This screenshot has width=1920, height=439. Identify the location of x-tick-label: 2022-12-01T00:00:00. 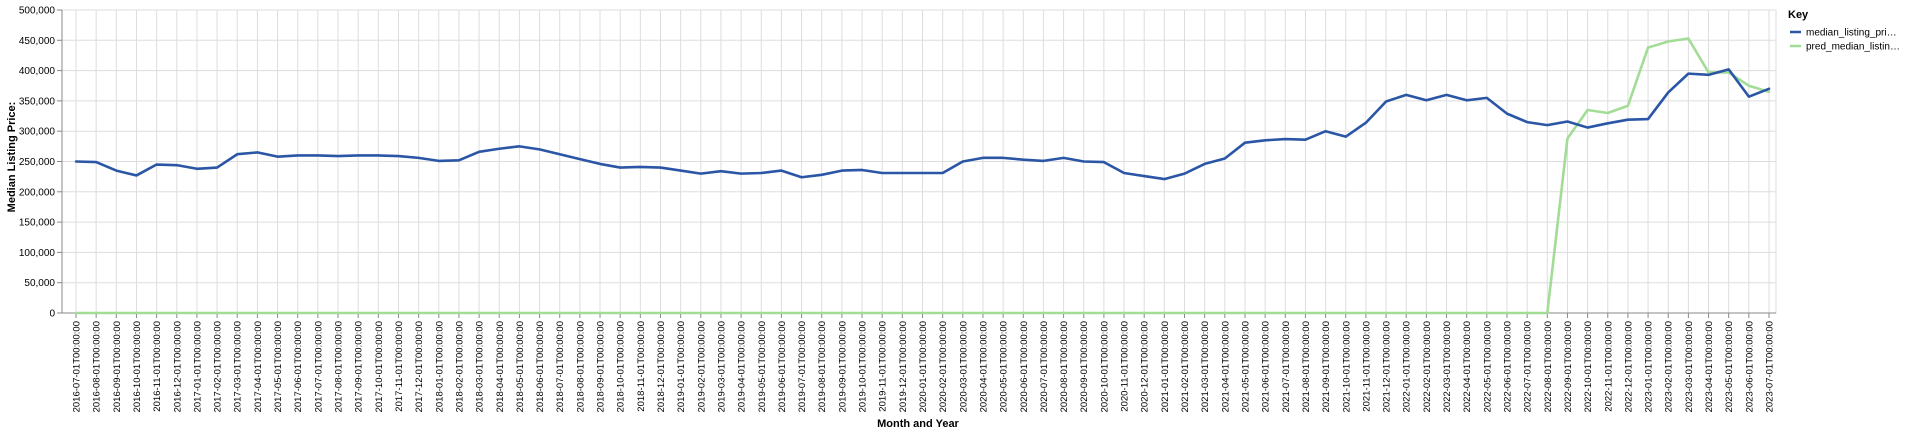
(1628, 366).